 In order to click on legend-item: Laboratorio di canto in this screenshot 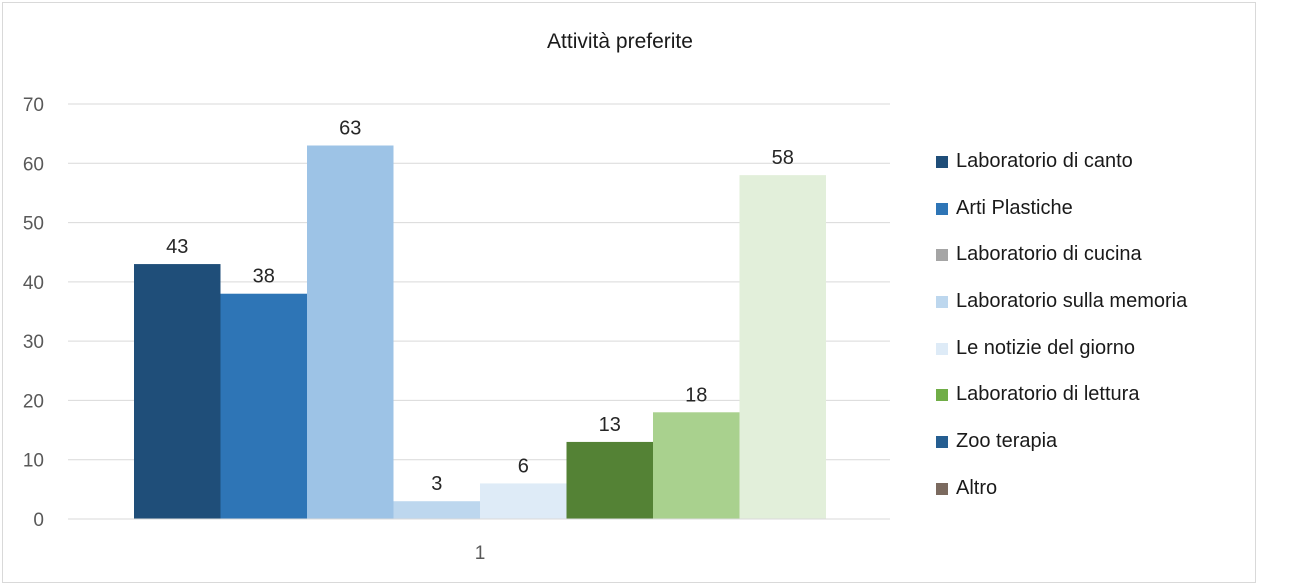, I will do `click(1091, 169)`.